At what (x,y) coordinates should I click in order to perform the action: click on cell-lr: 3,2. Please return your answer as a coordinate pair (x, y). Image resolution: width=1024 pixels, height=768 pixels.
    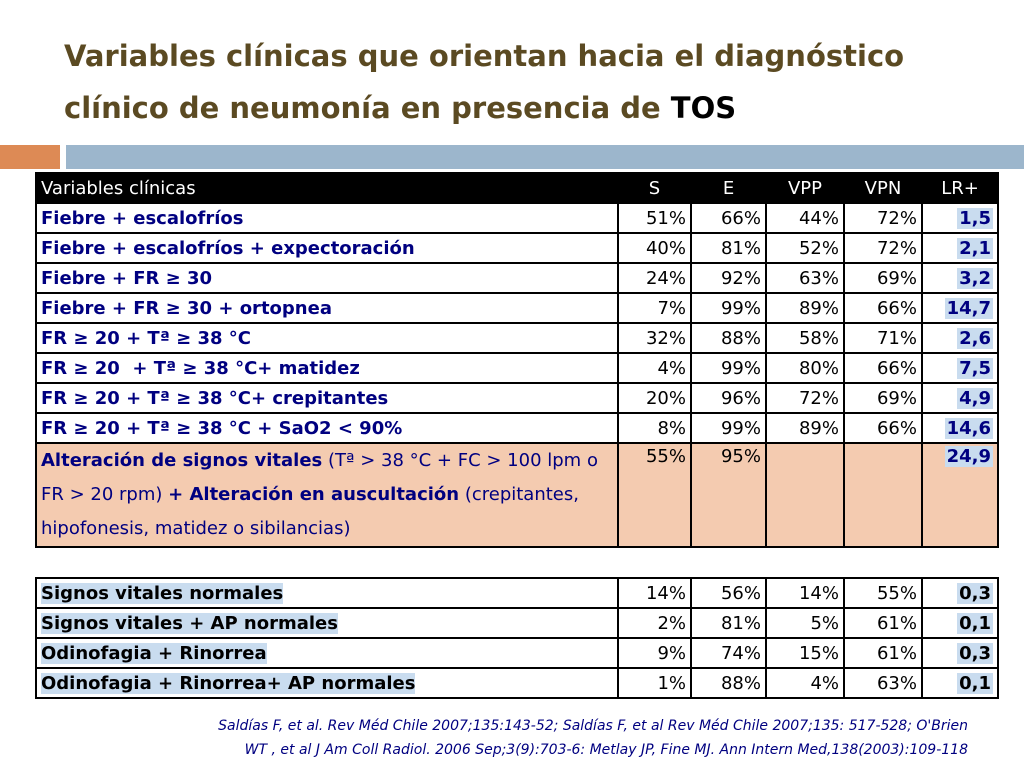
    Looking at the image, I should click on (960, 278).